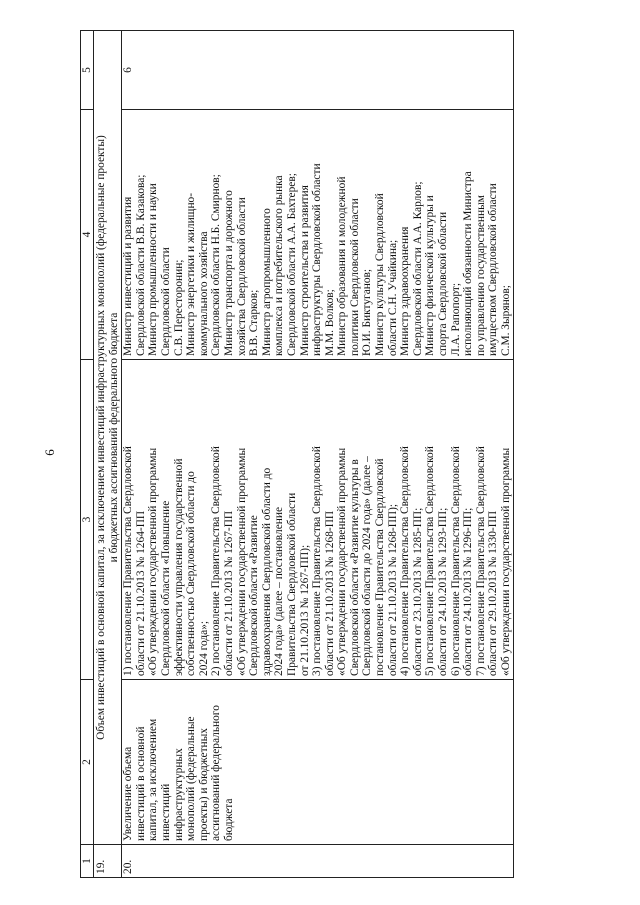  I want to click on text-line: области от 23.10.2013 № 1285-ПП;, so click(417, 591).